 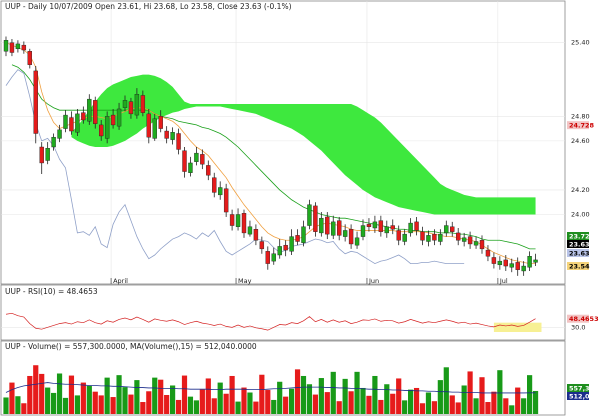 I want to click on price-tag-bg, so click(x=578, y=253).